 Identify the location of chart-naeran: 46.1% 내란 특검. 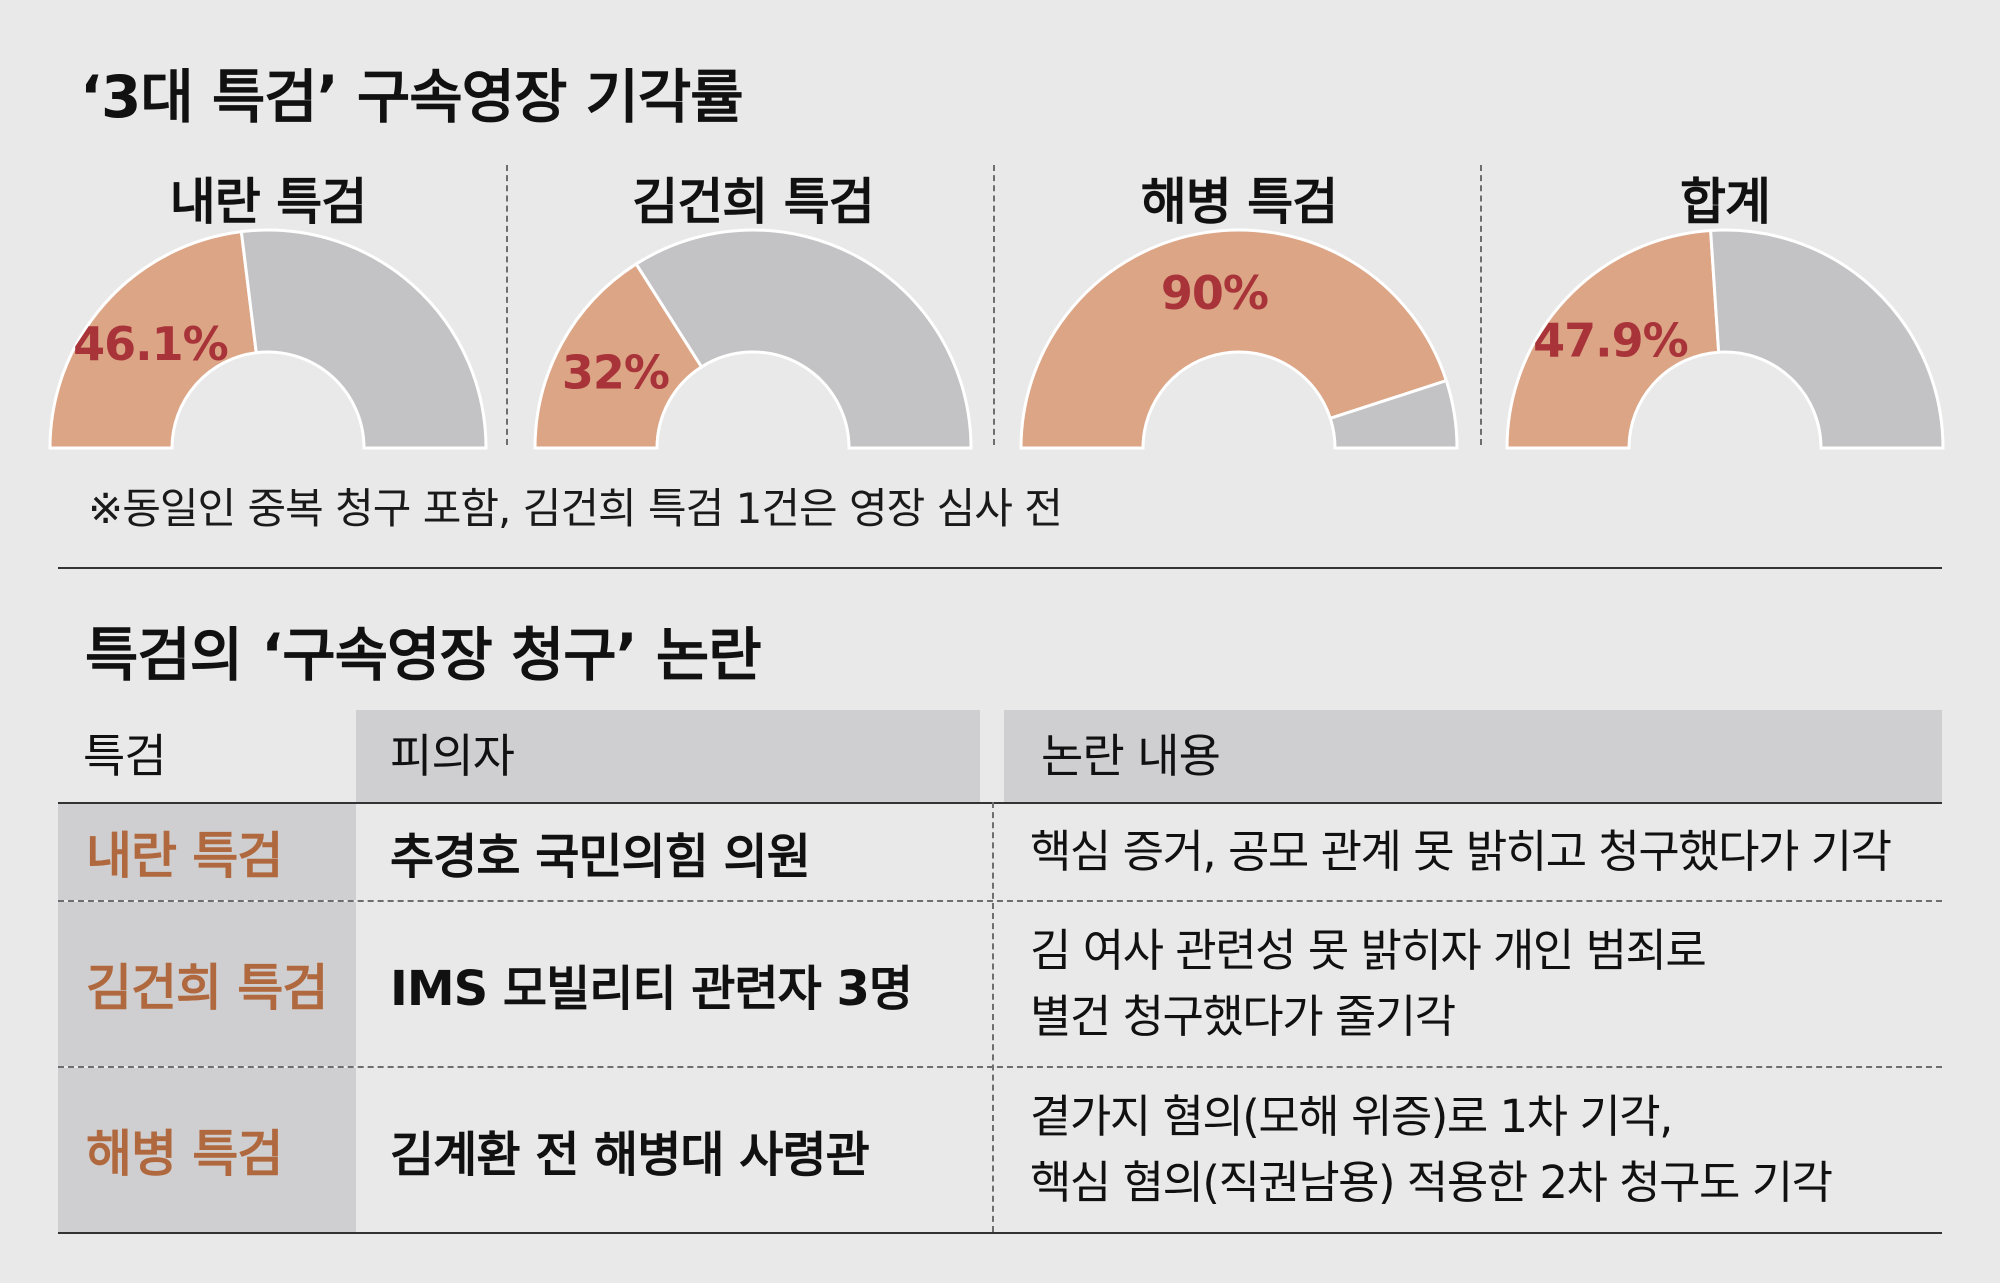
(268, 305).